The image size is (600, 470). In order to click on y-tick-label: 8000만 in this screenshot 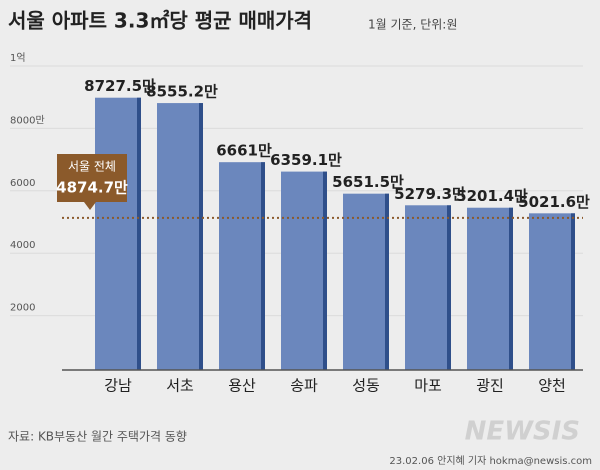, I will do `click(27, 120)`.